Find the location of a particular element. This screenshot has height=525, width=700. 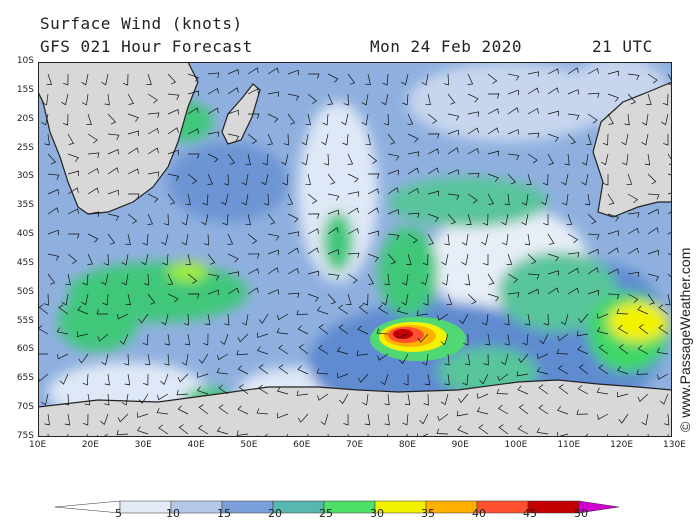

credit-watermark: © www.PassageWeather.com is located at coordinates (685, 340).